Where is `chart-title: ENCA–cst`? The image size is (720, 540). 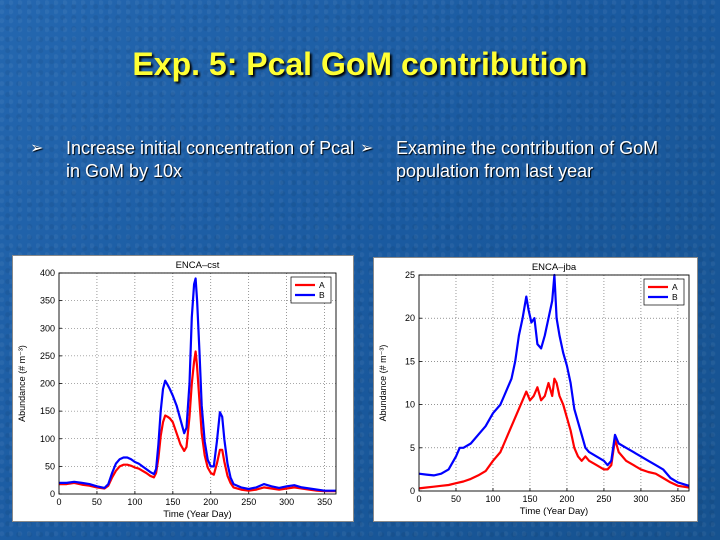
chart-title: ENCA–cst is located at coordinates (198, 265).